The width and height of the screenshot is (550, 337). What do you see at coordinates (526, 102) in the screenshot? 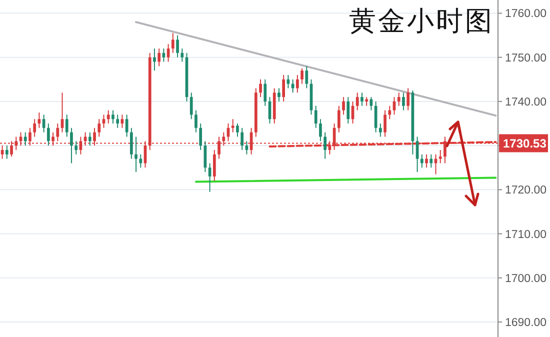
I see `y-tick-label: 1740.00` at bounding box center [526, 102].